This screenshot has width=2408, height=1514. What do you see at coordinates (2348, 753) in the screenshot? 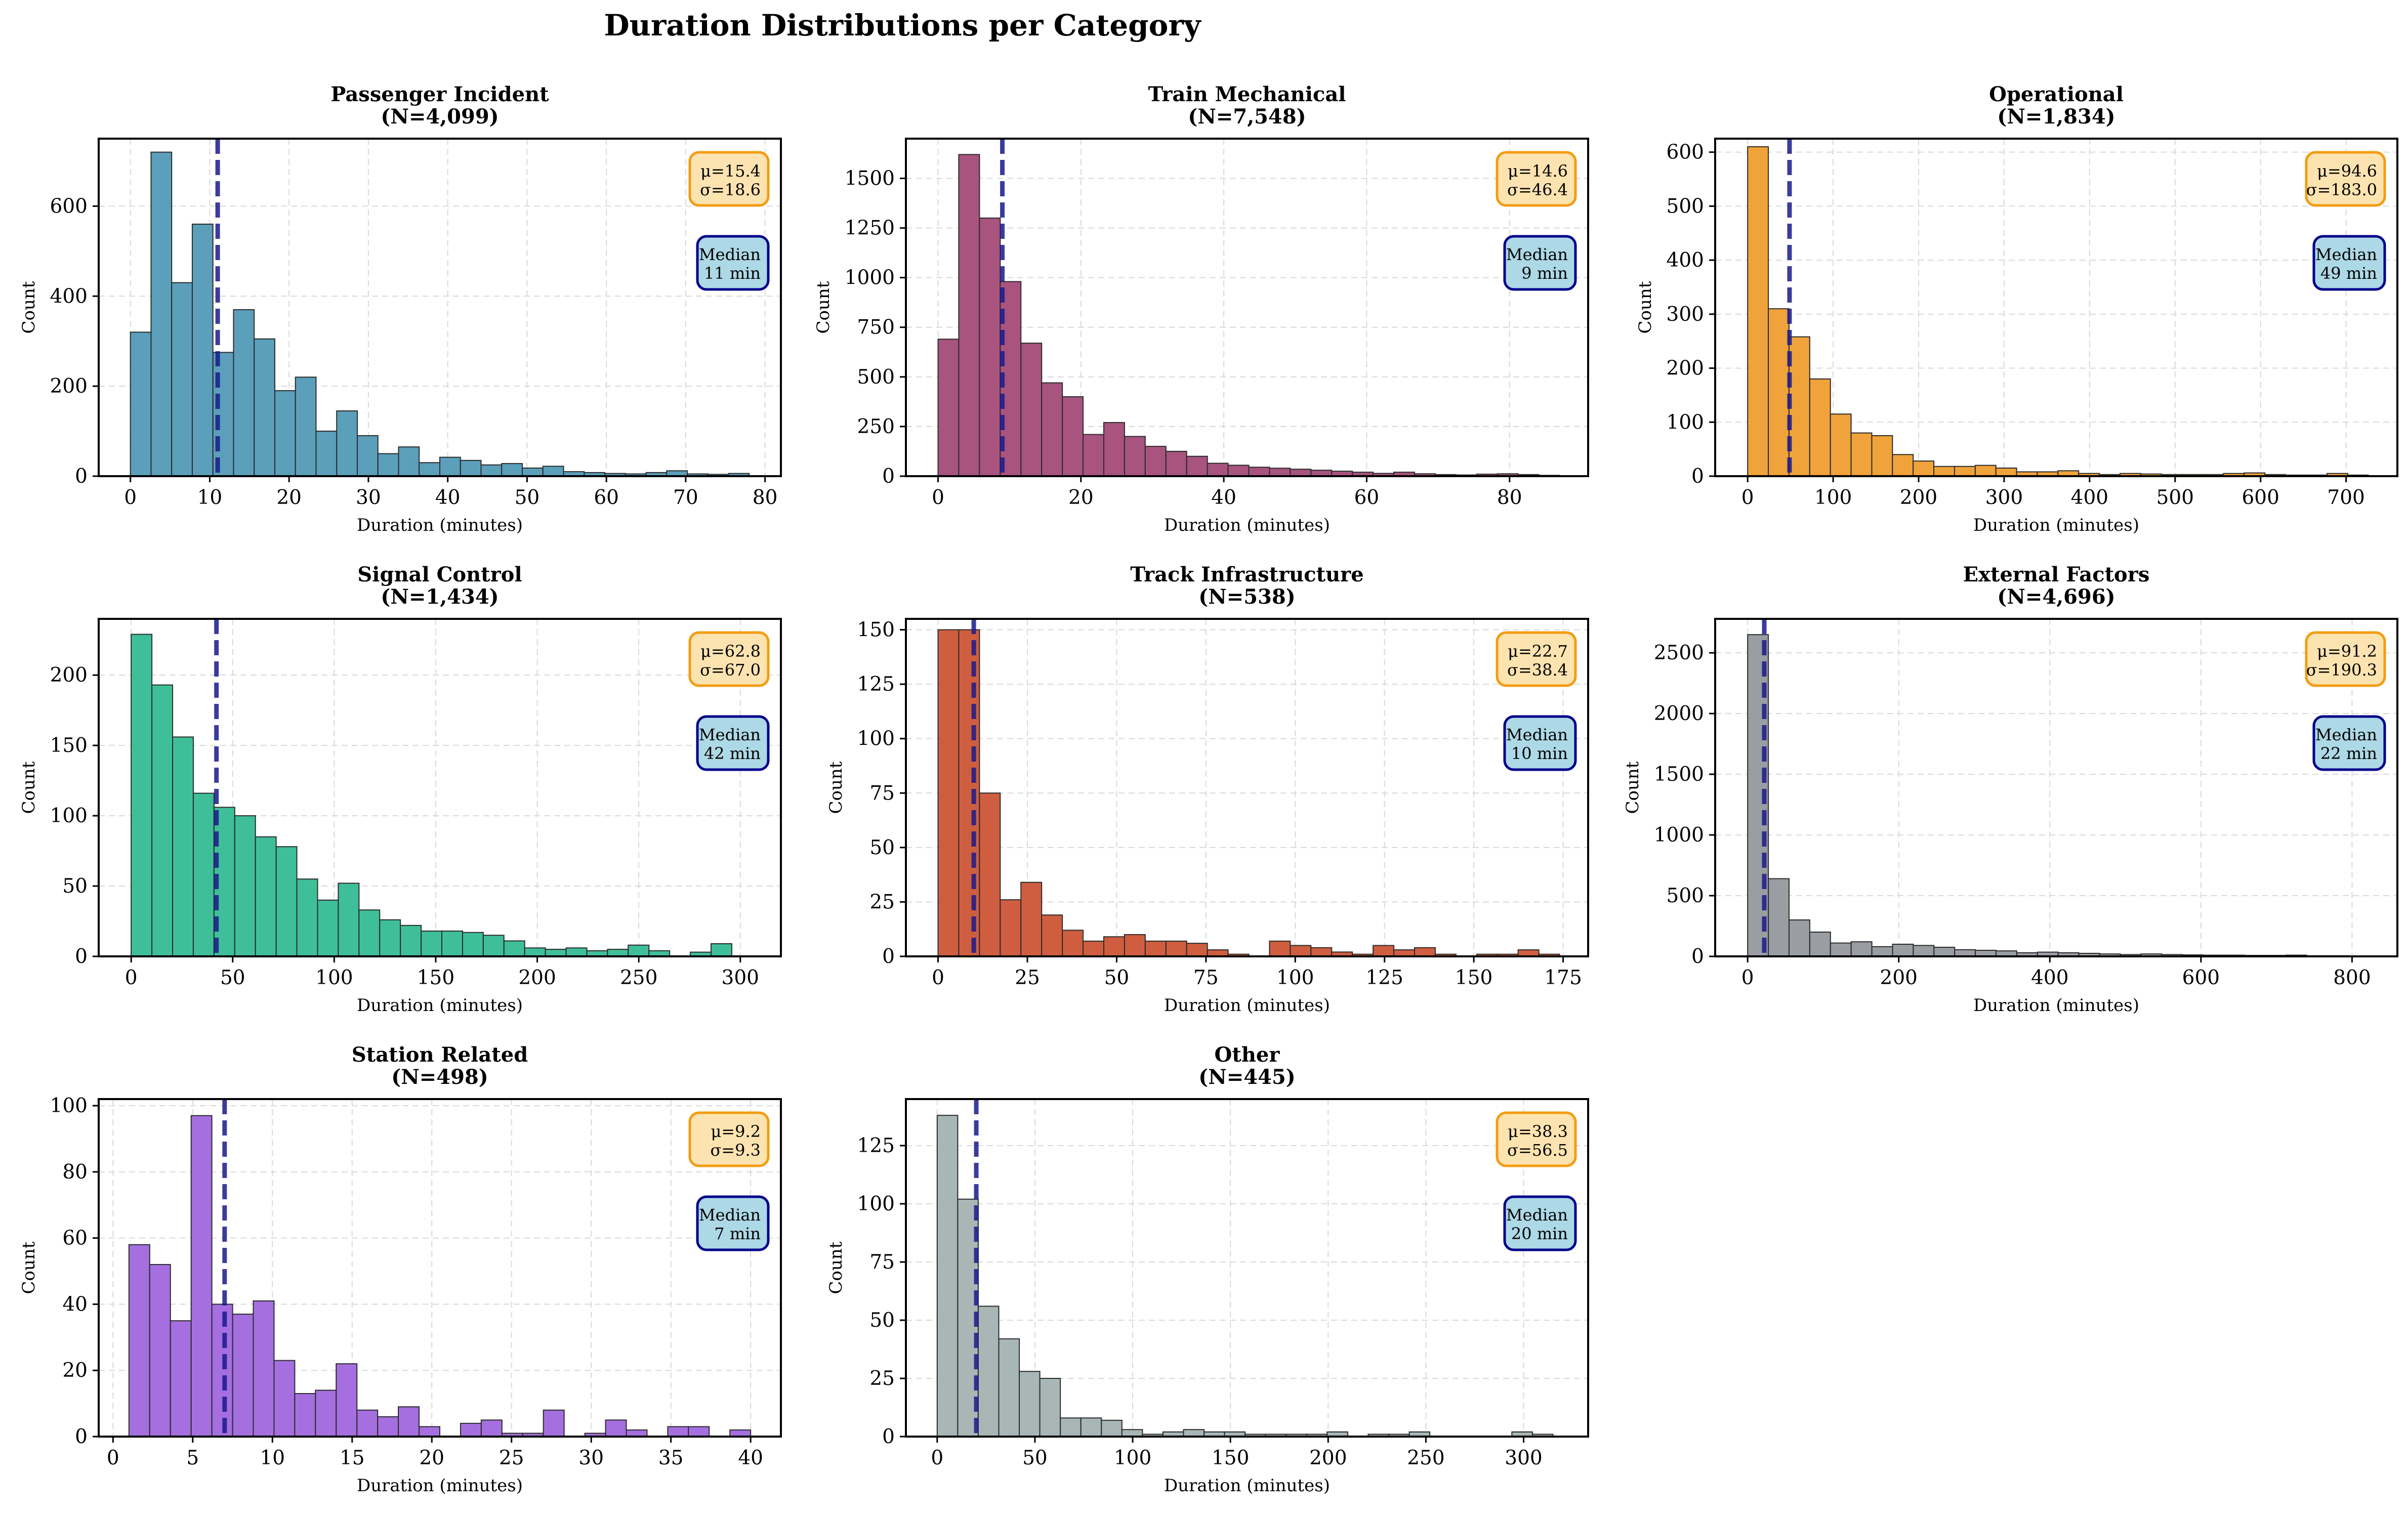
I see `median-value: 22 min` at bounding box center [2348, 753].